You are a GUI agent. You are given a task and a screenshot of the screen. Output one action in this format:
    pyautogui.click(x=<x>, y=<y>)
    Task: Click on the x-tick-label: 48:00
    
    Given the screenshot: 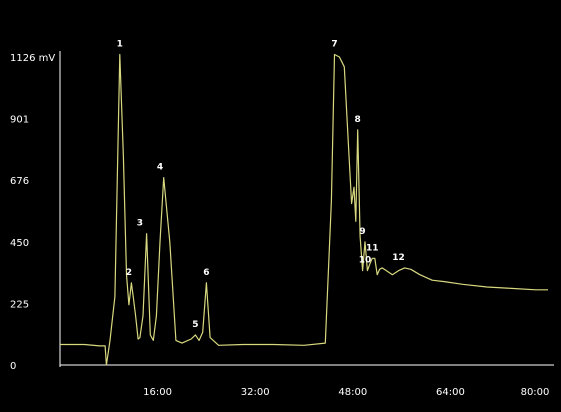 What is the action you would take?
    pyautogui.click(x=352, y=392)
    